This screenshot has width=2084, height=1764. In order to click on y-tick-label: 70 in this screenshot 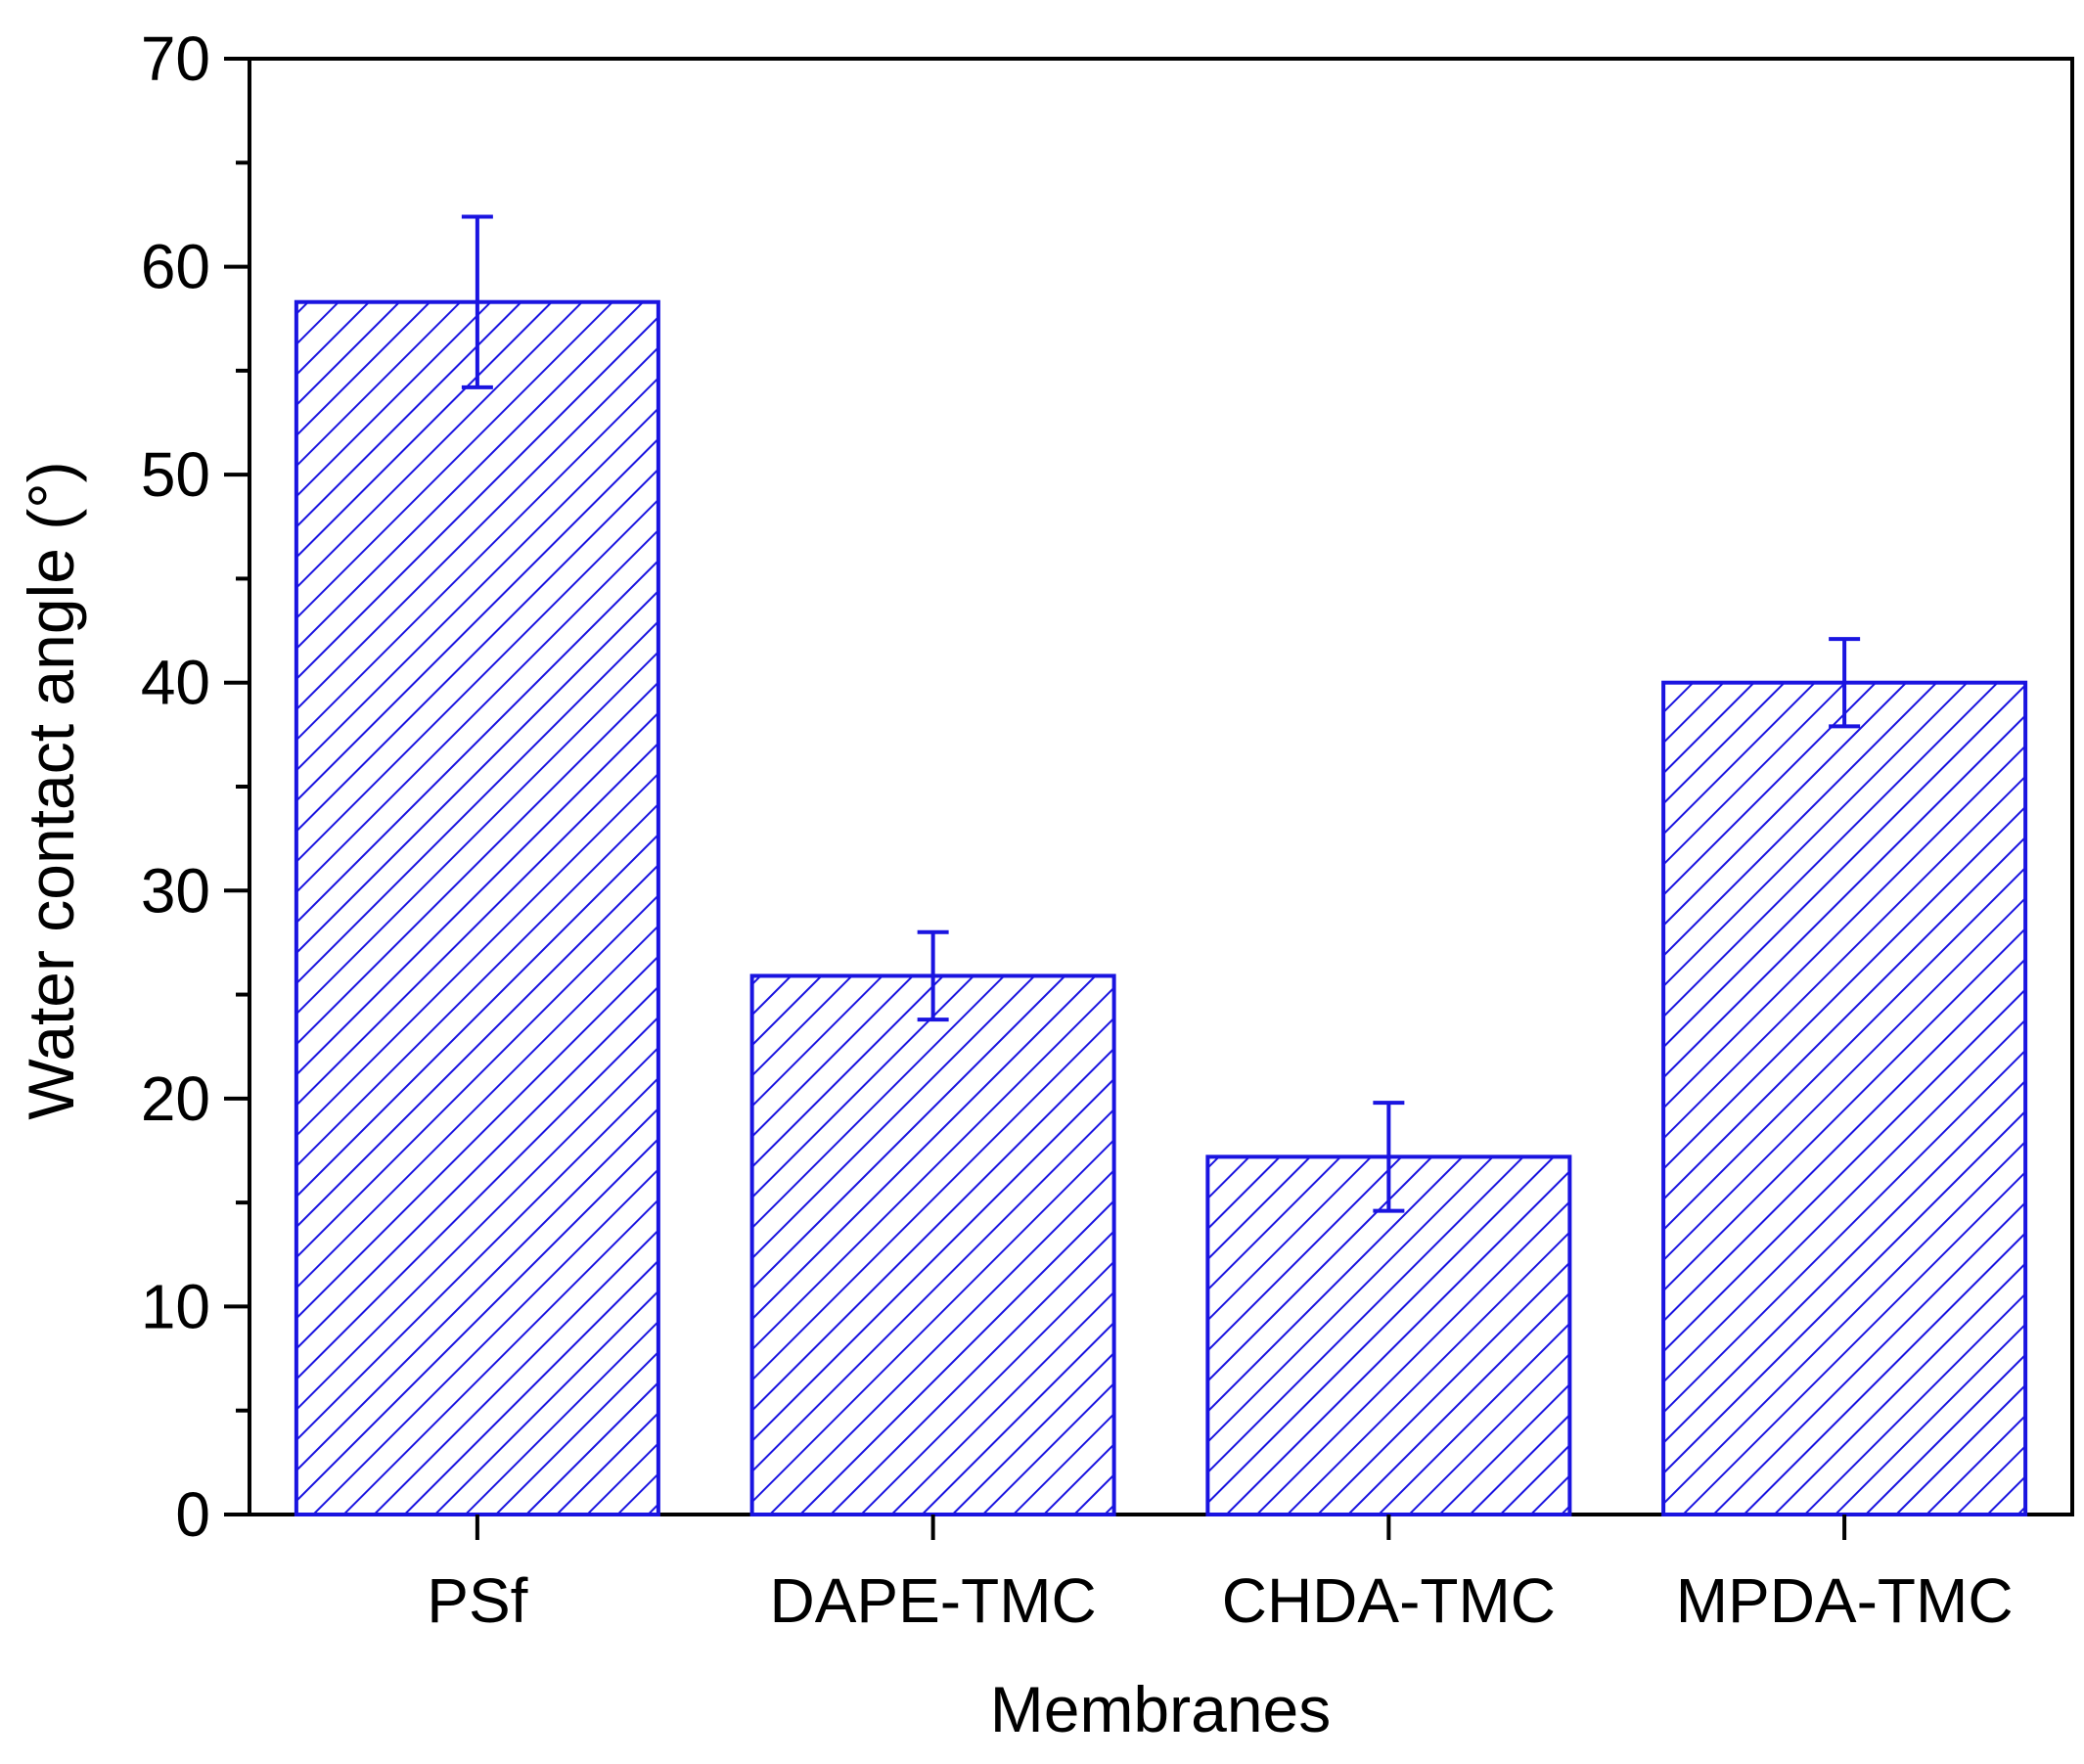, I will do `click(175, 59)`.